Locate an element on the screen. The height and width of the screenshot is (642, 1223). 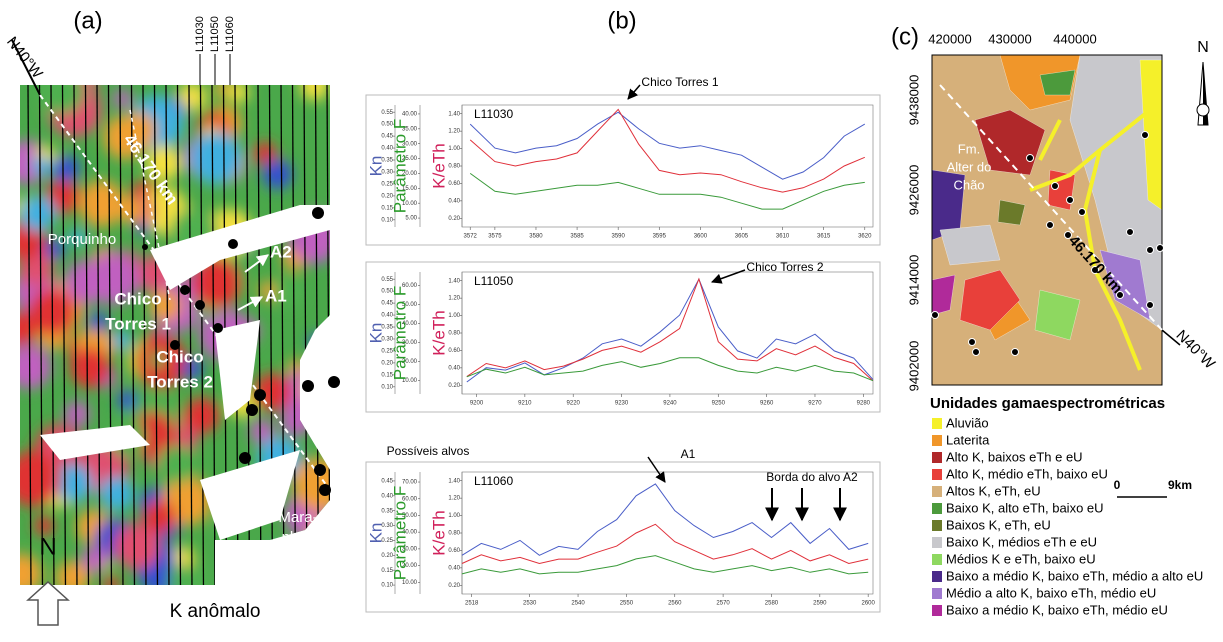
x-tick-label: 3610 is located at coordinates (783, 237).